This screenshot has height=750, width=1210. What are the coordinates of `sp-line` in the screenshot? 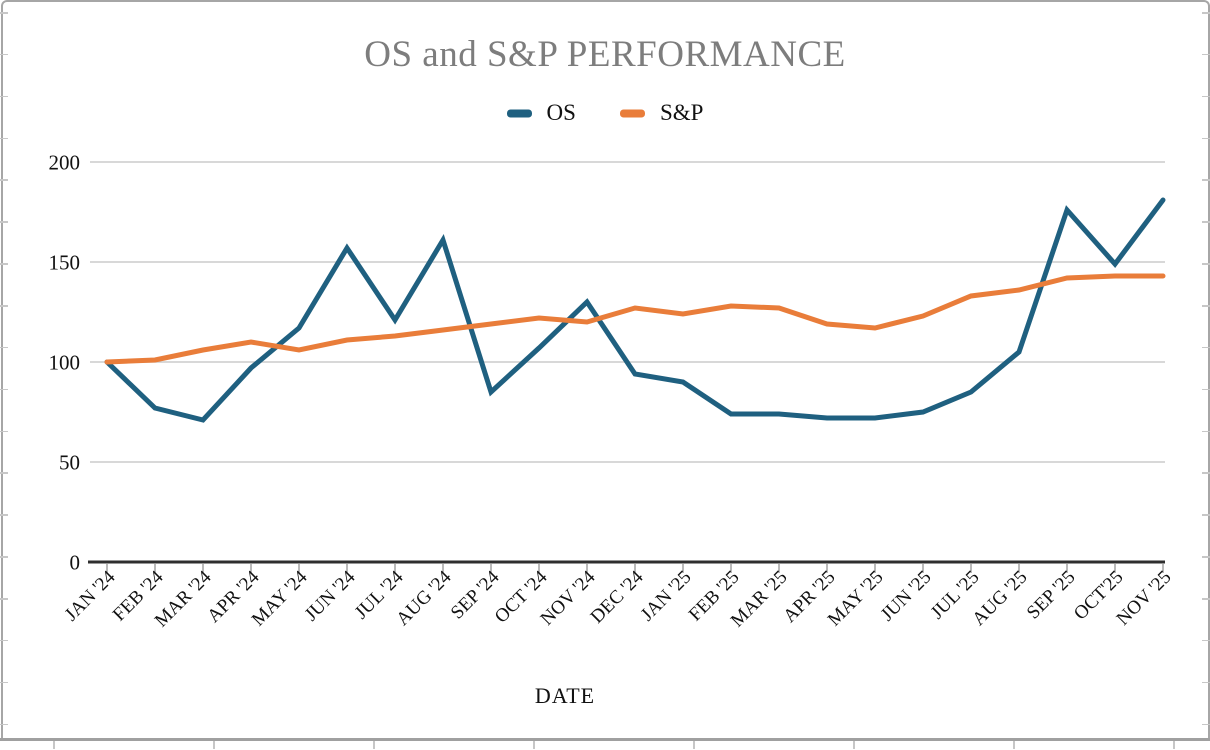 It's located at (635, 319).